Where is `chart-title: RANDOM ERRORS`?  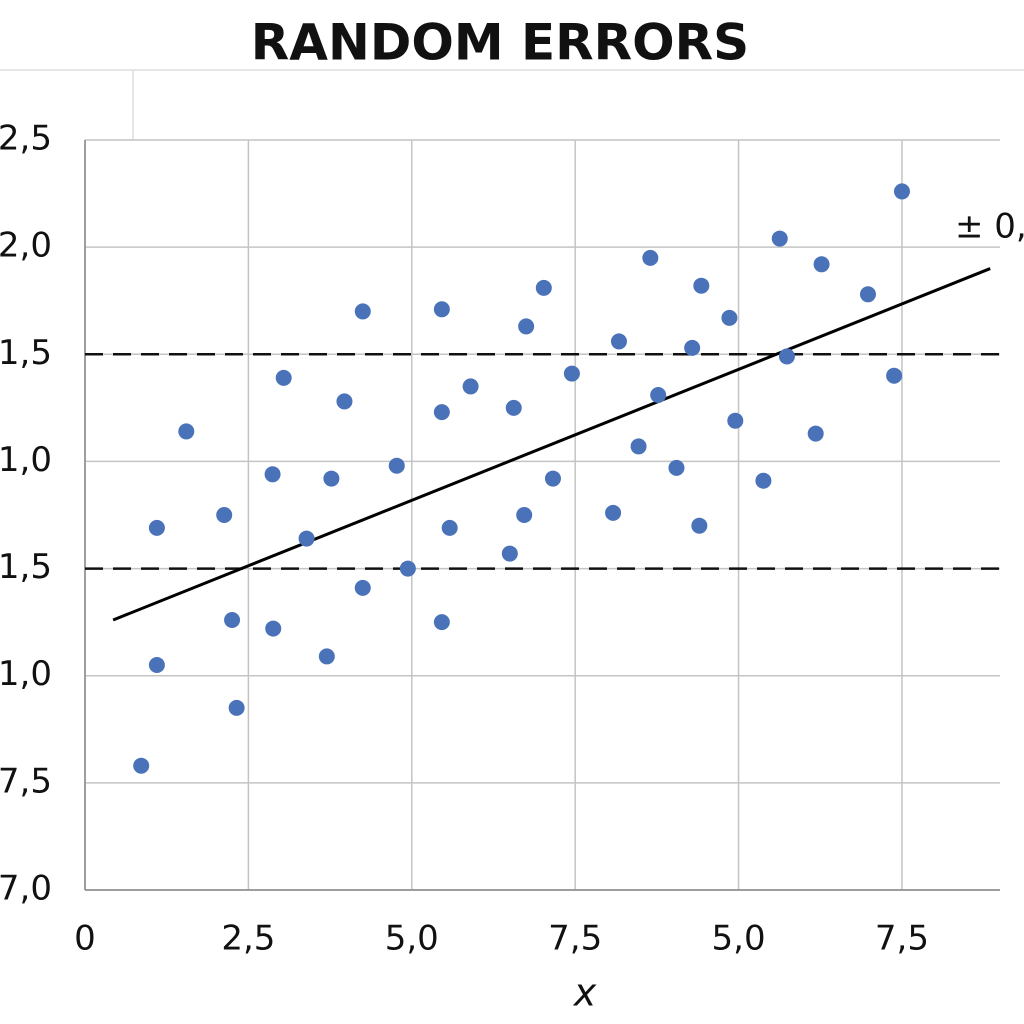 chart-title: RANDOM ERRORS is located at coordinates (500, 43).